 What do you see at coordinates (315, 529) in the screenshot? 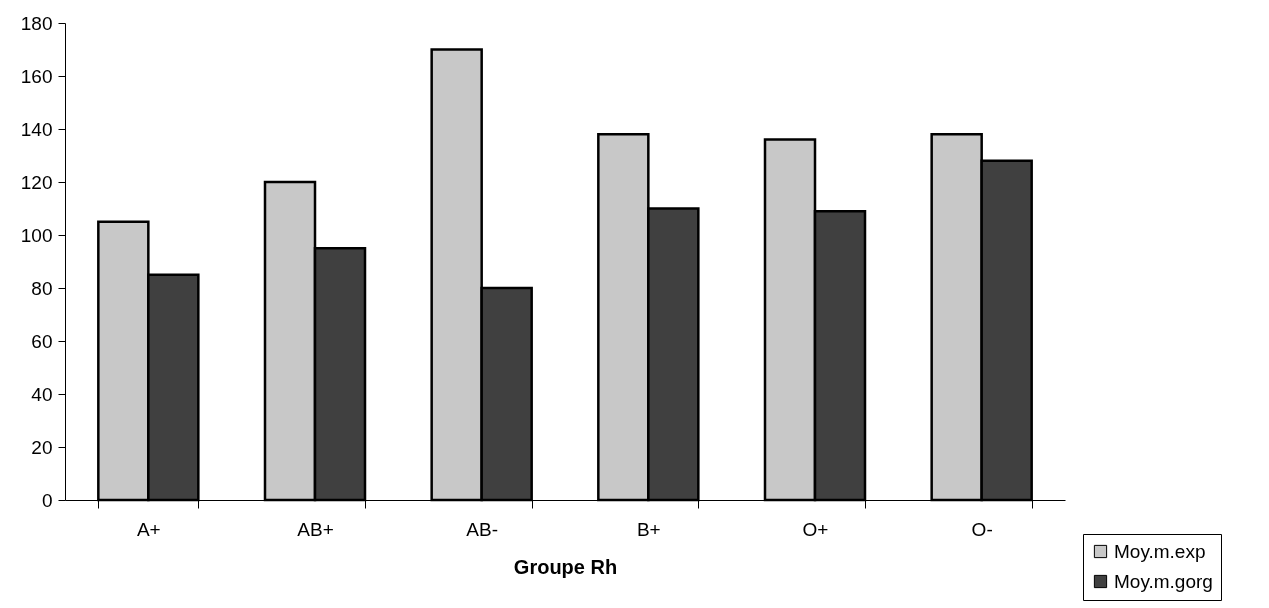
I see `x-tick-label: AB+` at bounding box center [315, 529].